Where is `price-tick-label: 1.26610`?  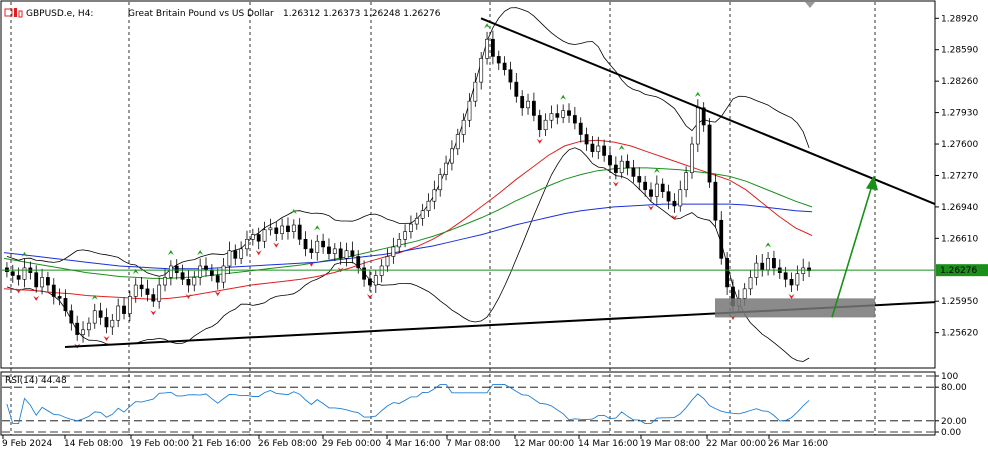 price-tick-label: 1.26610 is located at coordinates (959, 239).